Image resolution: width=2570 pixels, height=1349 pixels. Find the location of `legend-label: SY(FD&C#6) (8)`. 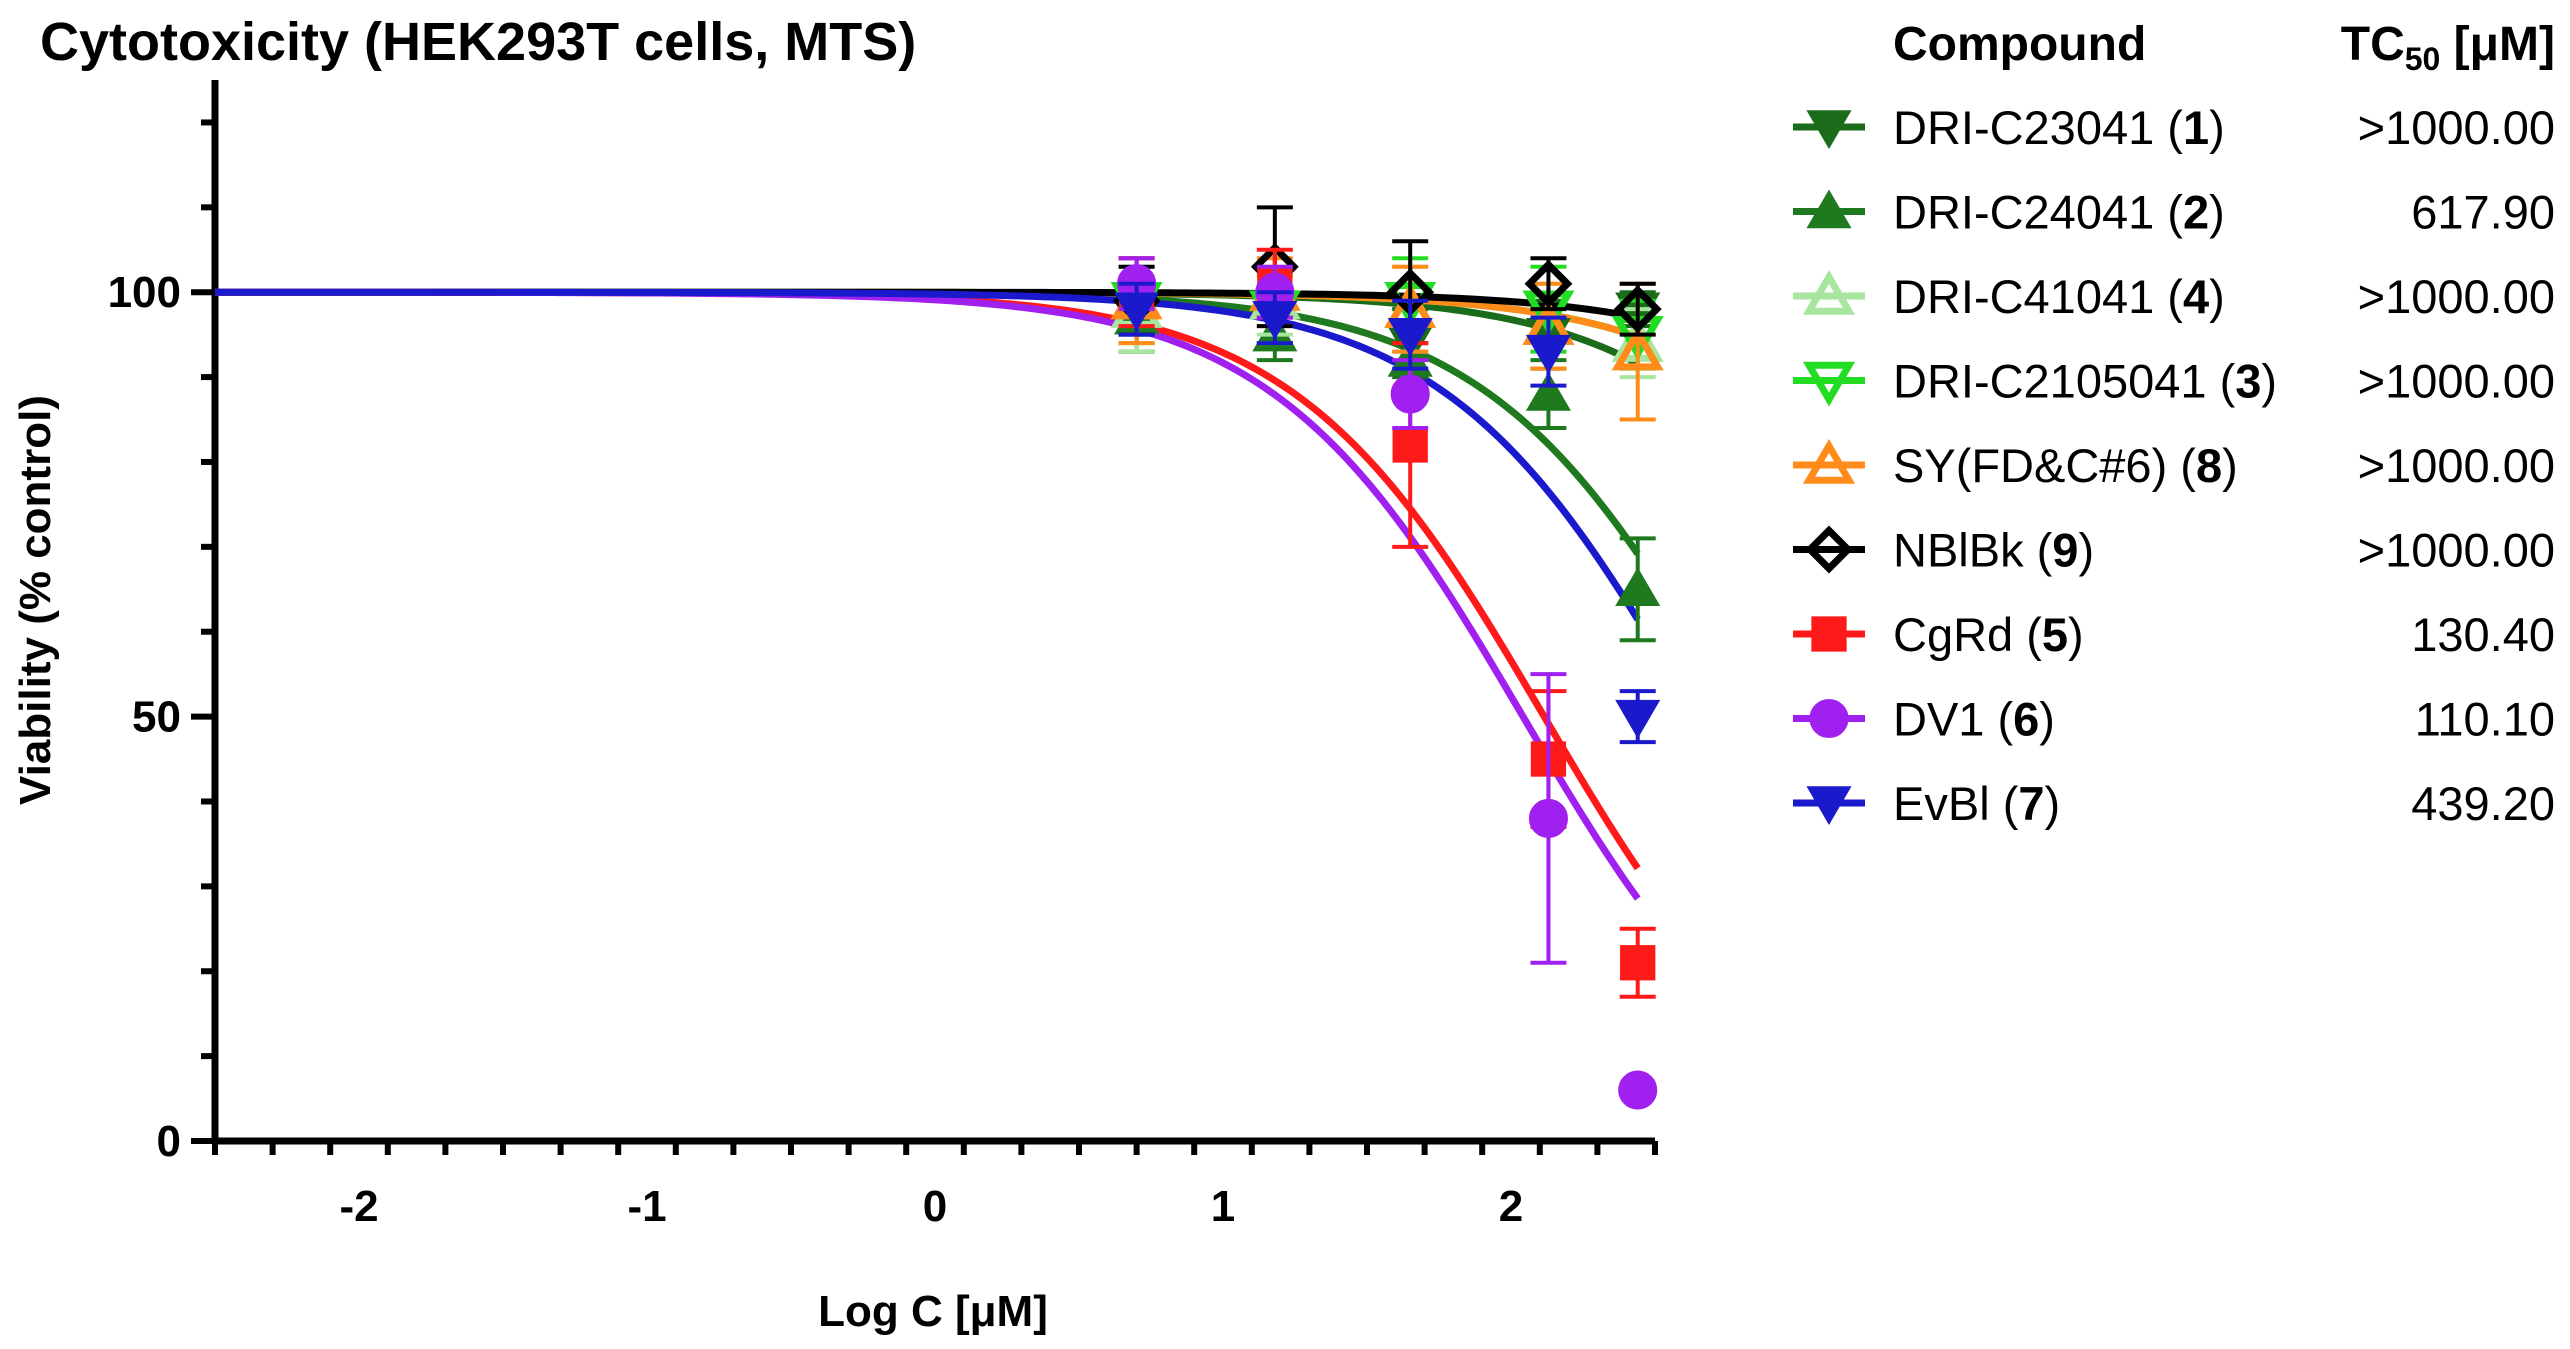

legend-label: SY(FD&C#6) (8) is located at coordinates (2065, 465).